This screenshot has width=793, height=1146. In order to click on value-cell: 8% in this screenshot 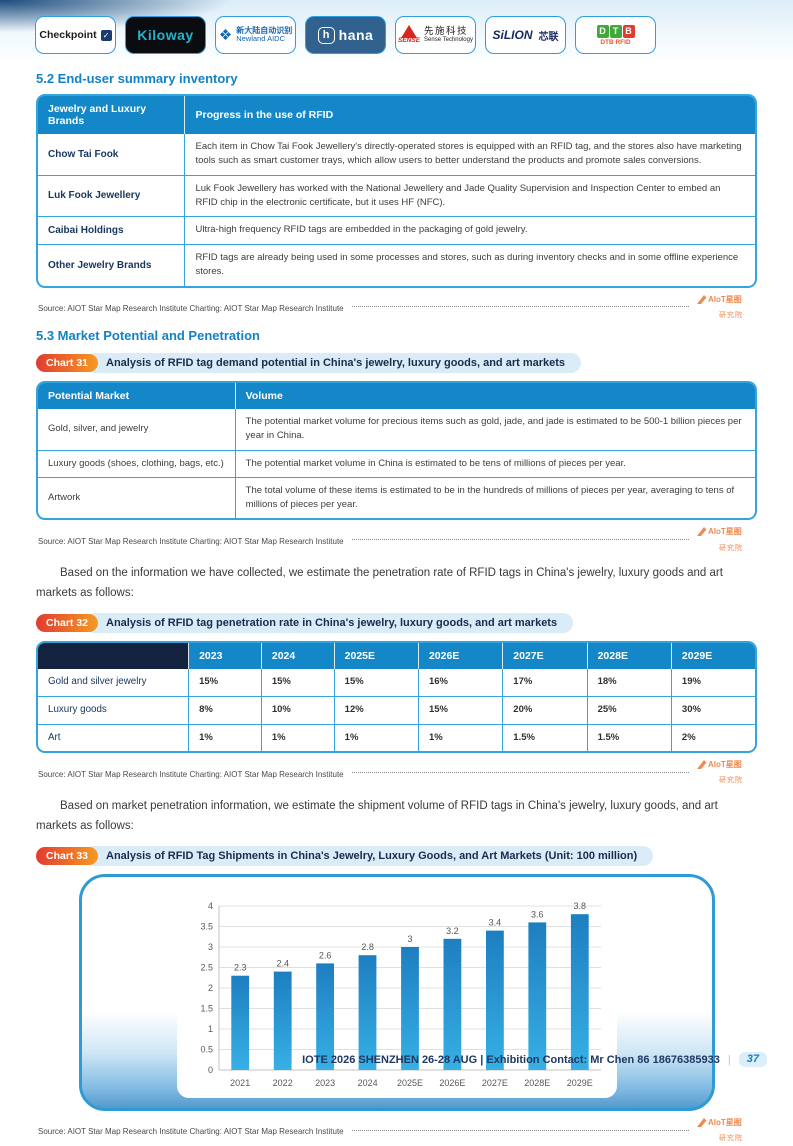, I will do `click(225, 710)`.